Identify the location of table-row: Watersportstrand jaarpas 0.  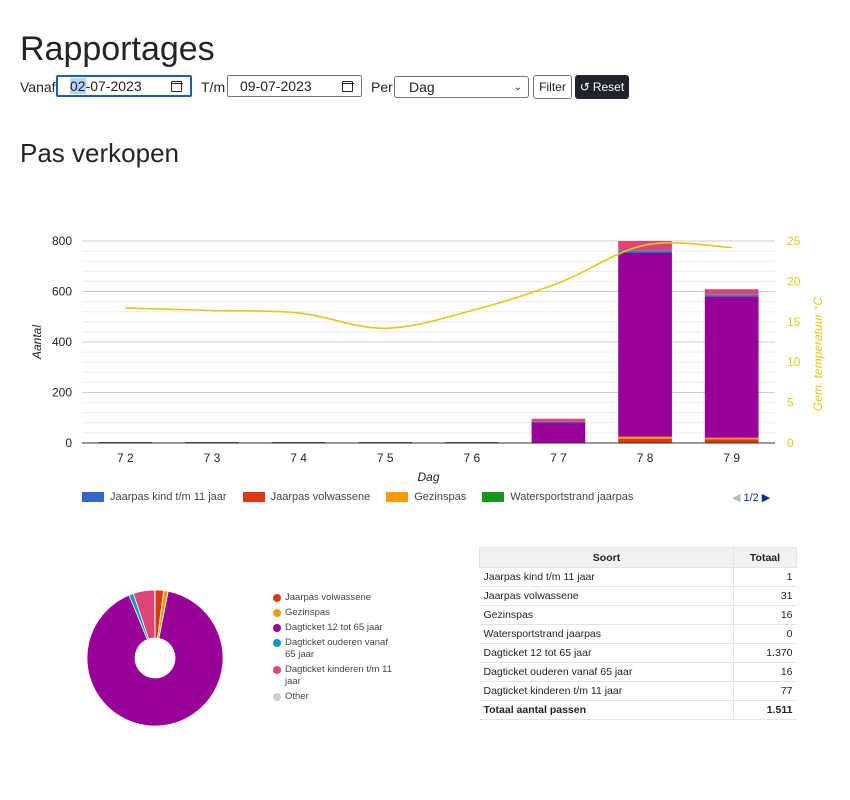
(638, 634).